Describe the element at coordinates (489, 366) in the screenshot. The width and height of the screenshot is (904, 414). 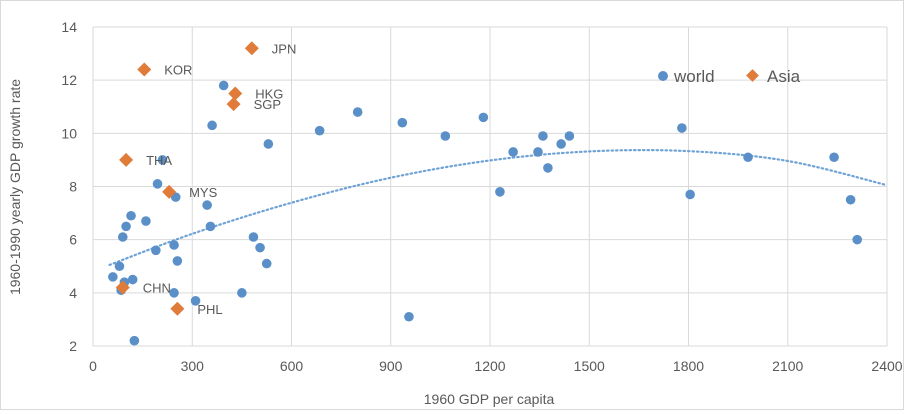
I see `x-tick-label: 1200` at that location.